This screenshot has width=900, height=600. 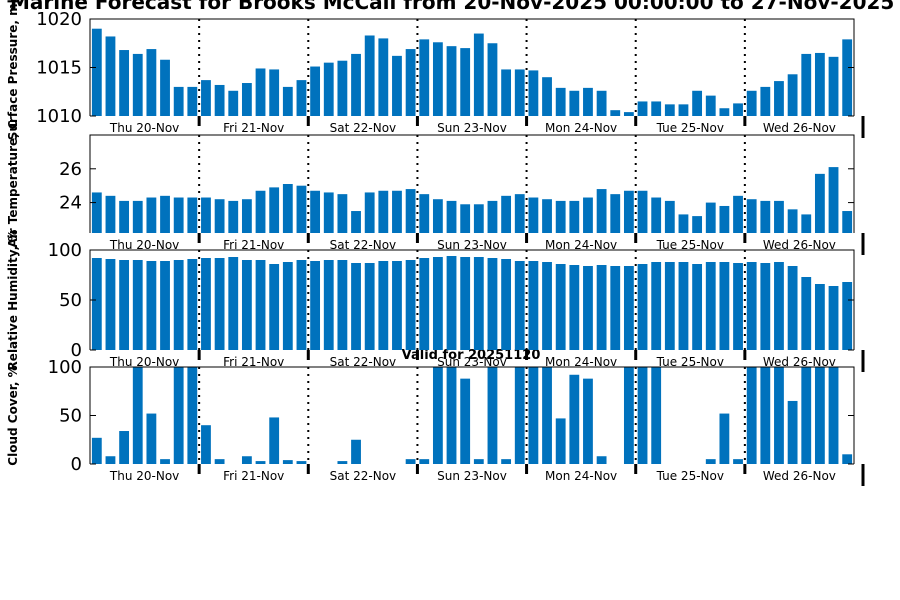 What do you see at coordinates (253, 362) in the screenshot?
I see `day-label: Fri 21-Nov` at bounding box center [253, 362].